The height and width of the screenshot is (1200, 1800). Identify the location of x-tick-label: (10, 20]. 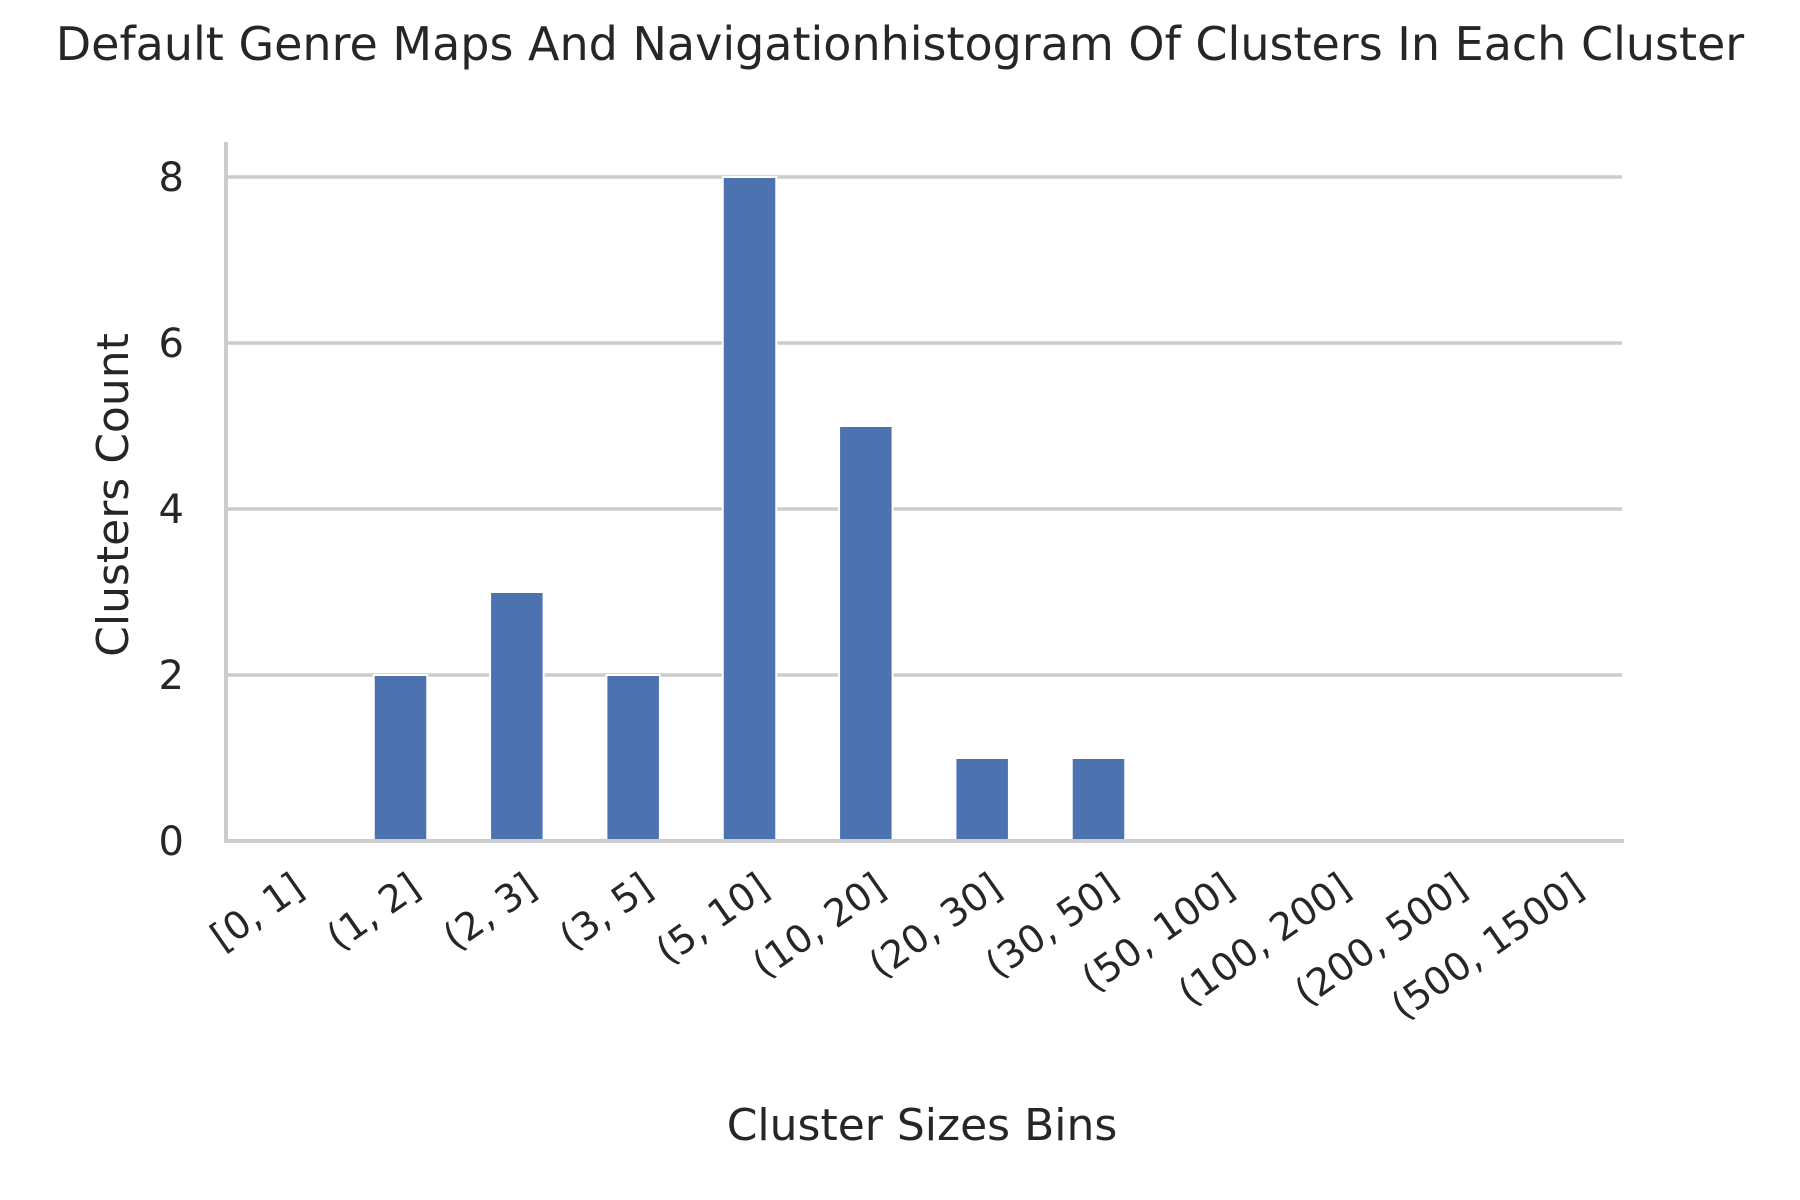
(818, 925).